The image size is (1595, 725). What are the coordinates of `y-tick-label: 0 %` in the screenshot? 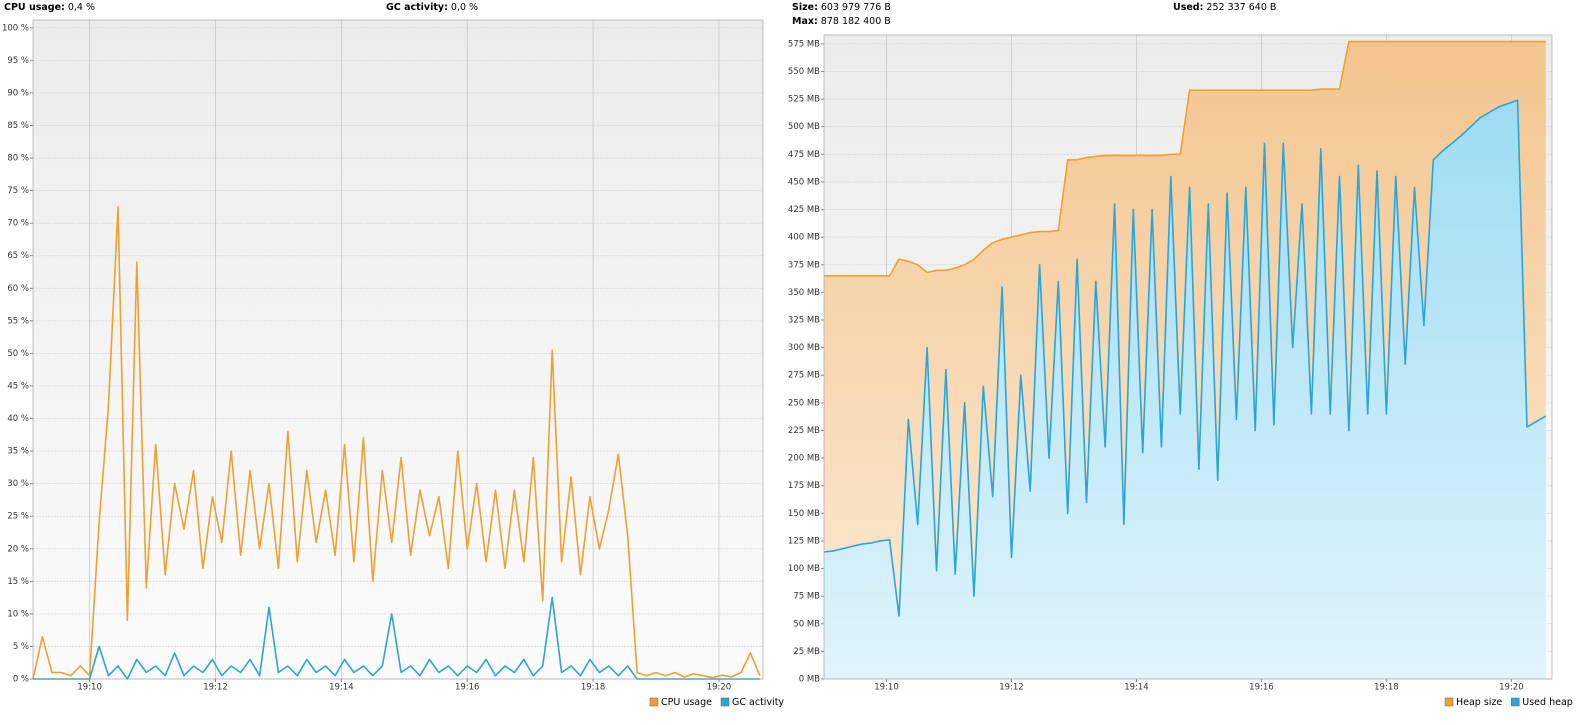 It's located at (21, 680).